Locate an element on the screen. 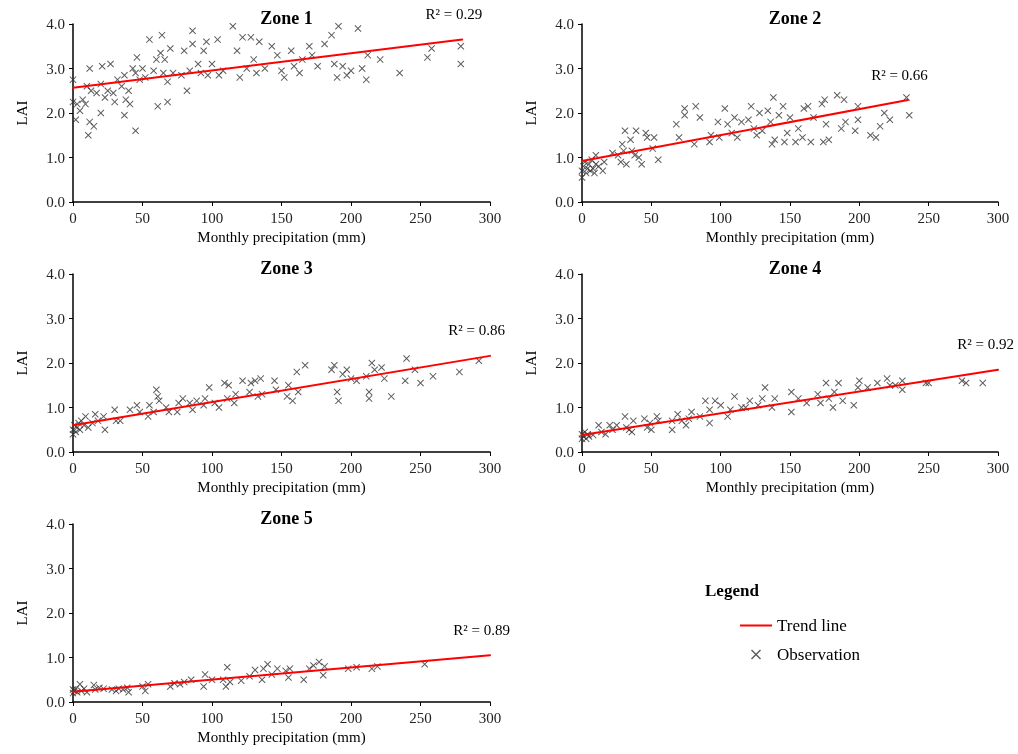  annotation: R² = 0.92 is located at coordinates (985, 344).